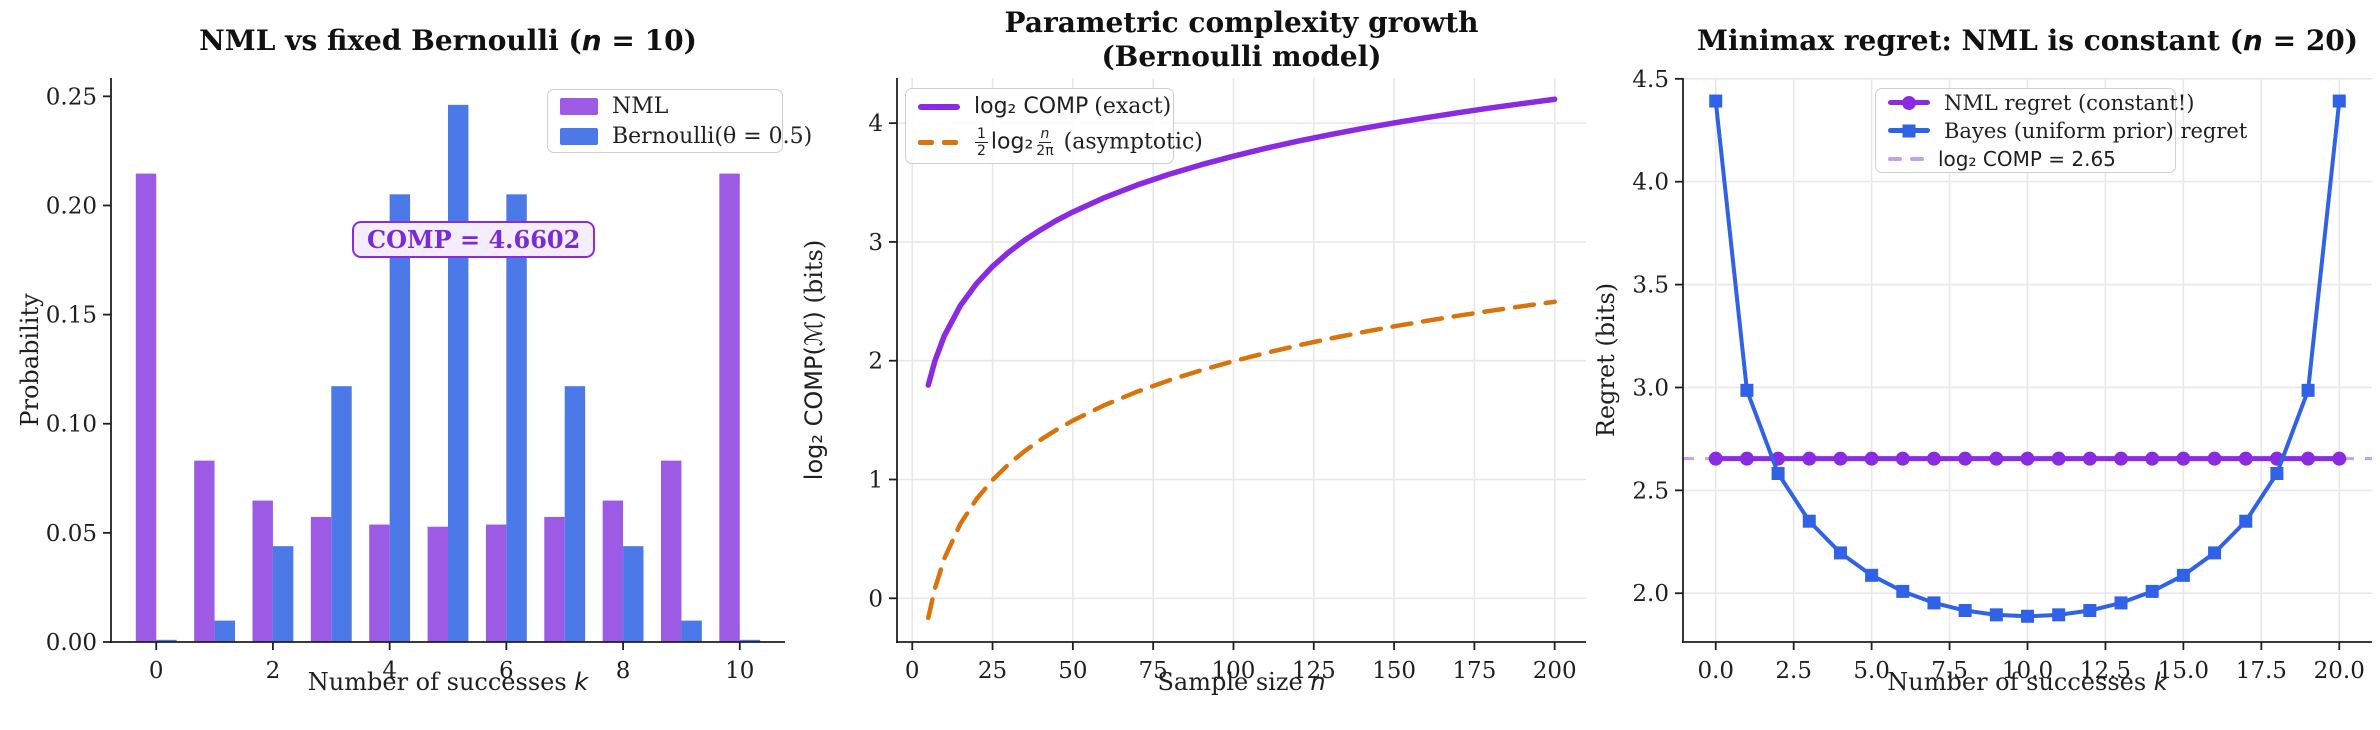 This screenshot has width=2380, height=730. I want to click on y-tick-label: 1, so click(875, 480).